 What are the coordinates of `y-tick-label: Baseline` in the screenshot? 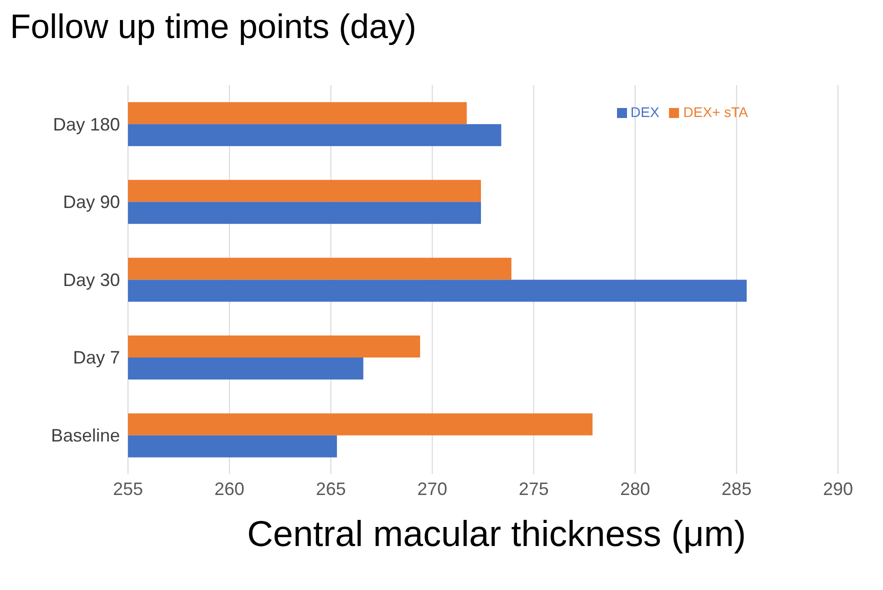 It's located at (85, 435).